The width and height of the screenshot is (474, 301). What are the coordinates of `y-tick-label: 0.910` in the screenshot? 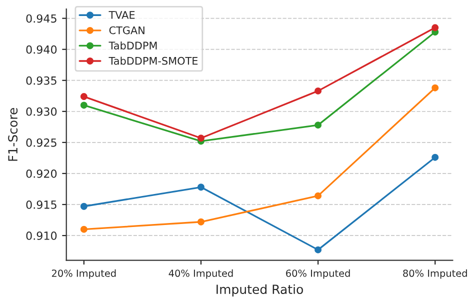 It's located at (41, 236).